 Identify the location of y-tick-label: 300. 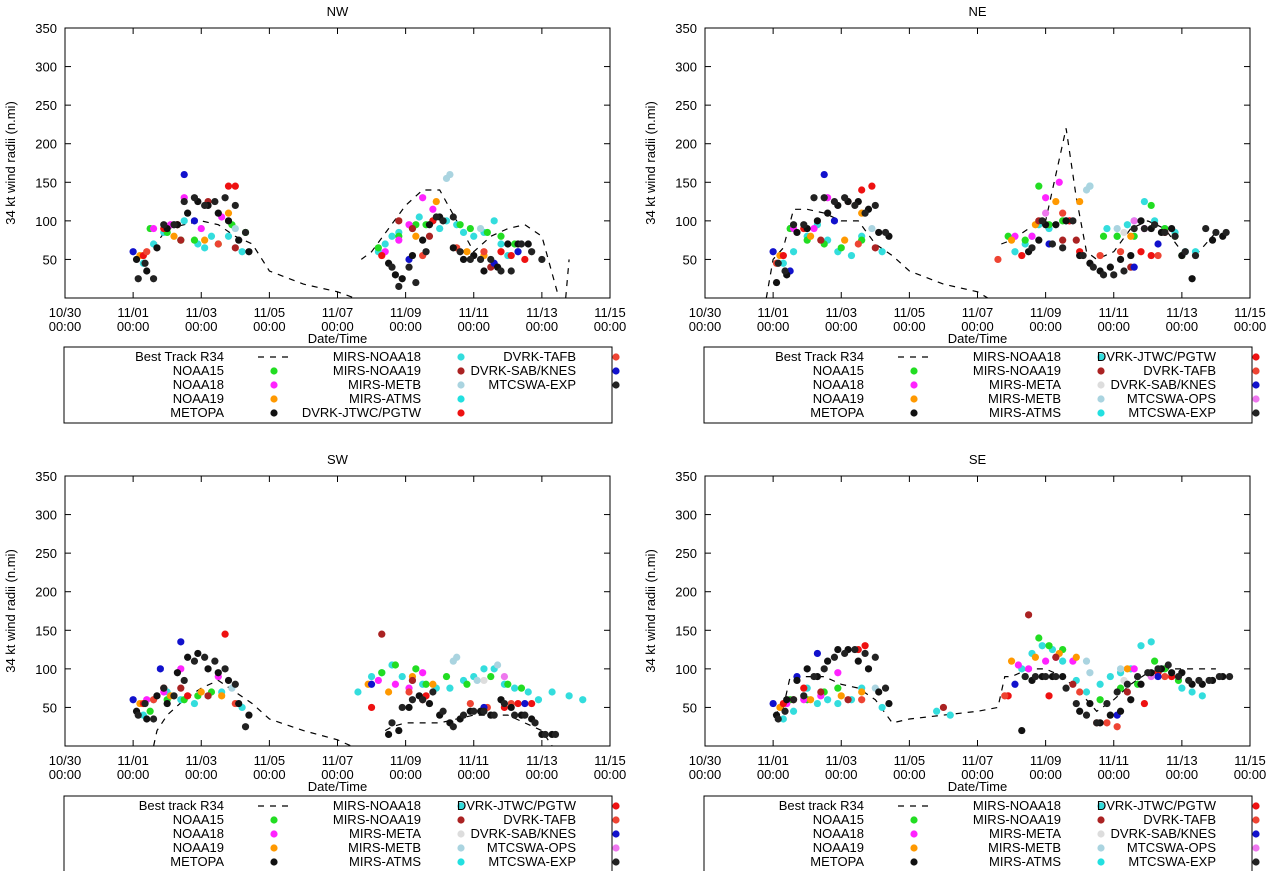
(46, 67).